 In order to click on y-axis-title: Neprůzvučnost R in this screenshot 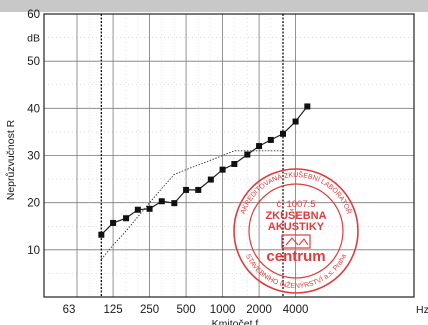, I will do `click(11, 159)`.